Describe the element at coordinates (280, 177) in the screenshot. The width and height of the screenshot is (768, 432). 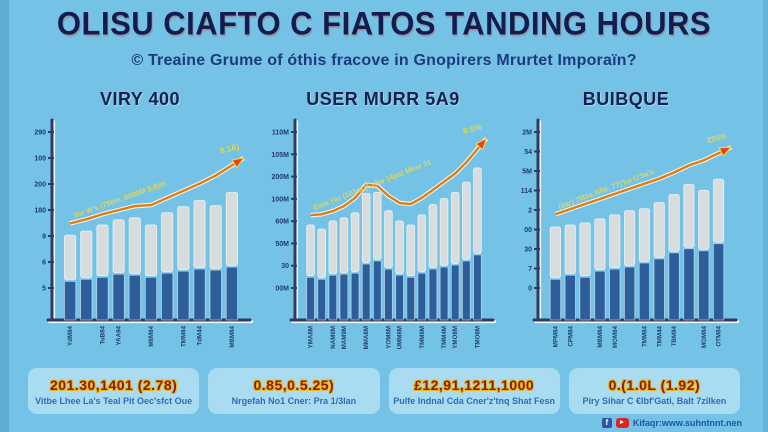
I see `svg-text: 200M` at that location.